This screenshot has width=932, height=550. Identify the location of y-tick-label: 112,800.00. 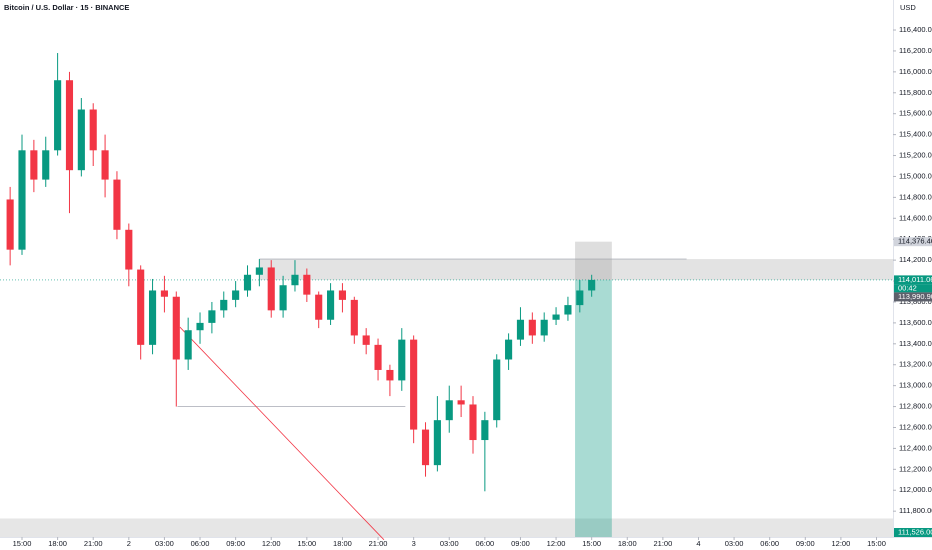
(915, 406).